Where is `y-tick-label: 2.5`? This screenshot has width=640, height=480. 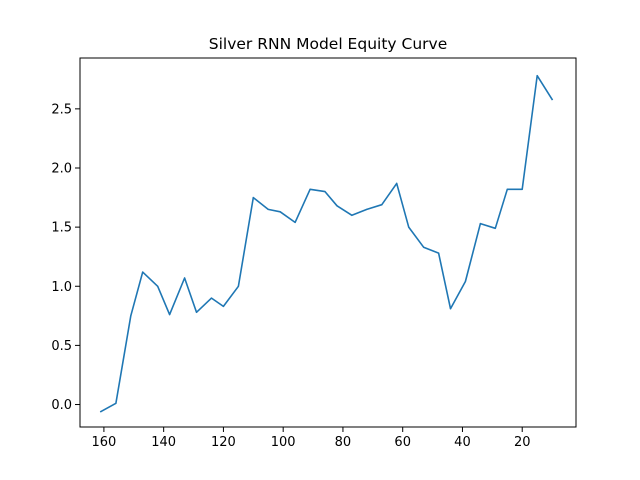
y-tick-label: 2.5 is located at coordinates (61, 109).